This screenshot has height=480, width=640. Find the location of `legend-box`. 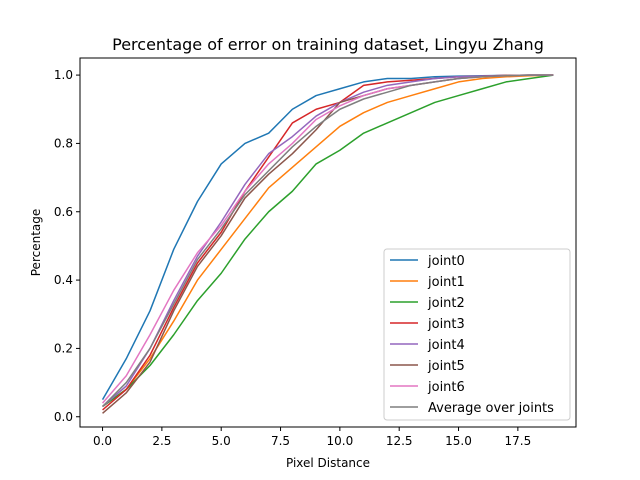

legend-box is located at coordinates (477, 334).